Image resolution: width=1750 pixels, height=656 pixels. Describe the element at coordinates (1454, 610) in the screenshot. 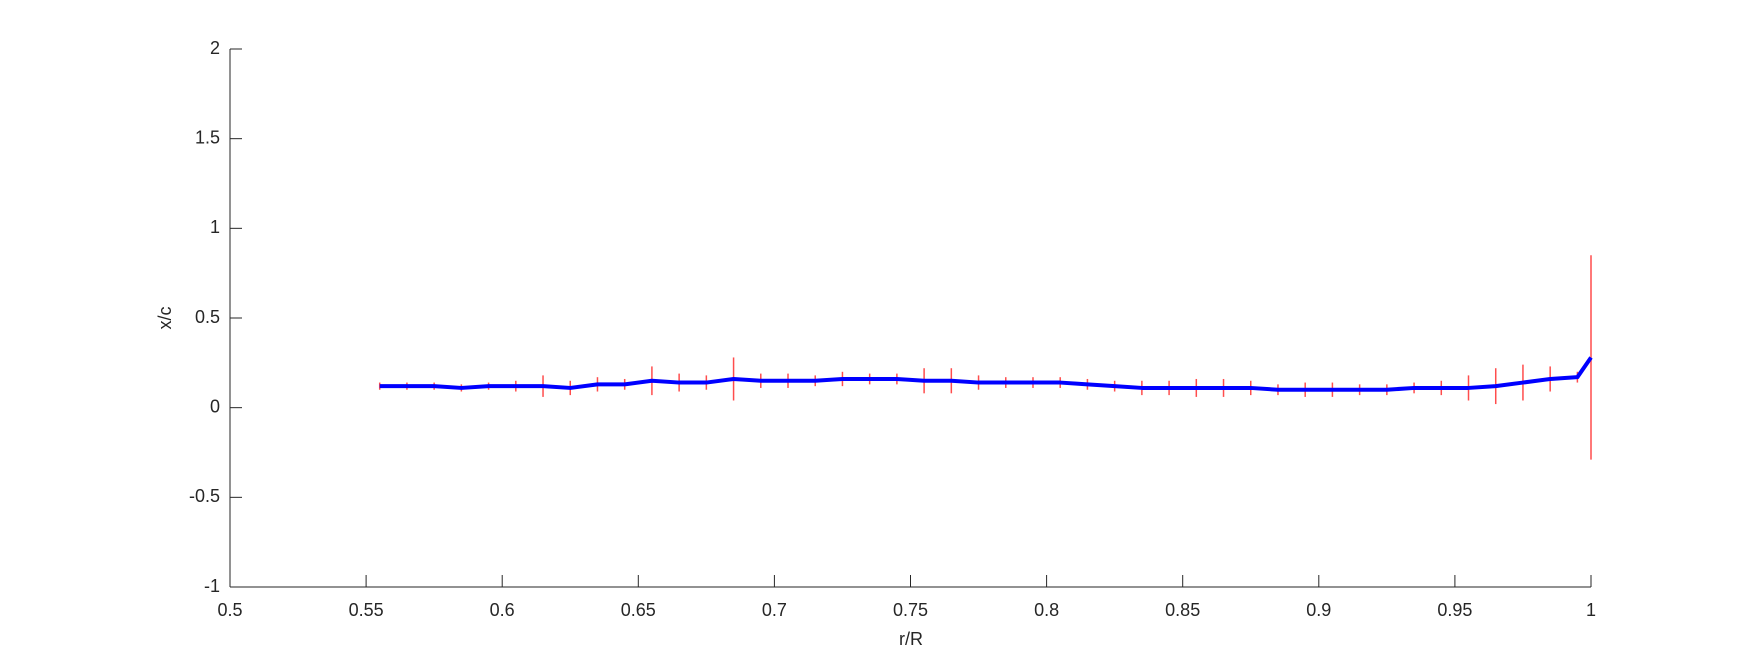

I see `x-tick-label: 0.95` at that location.